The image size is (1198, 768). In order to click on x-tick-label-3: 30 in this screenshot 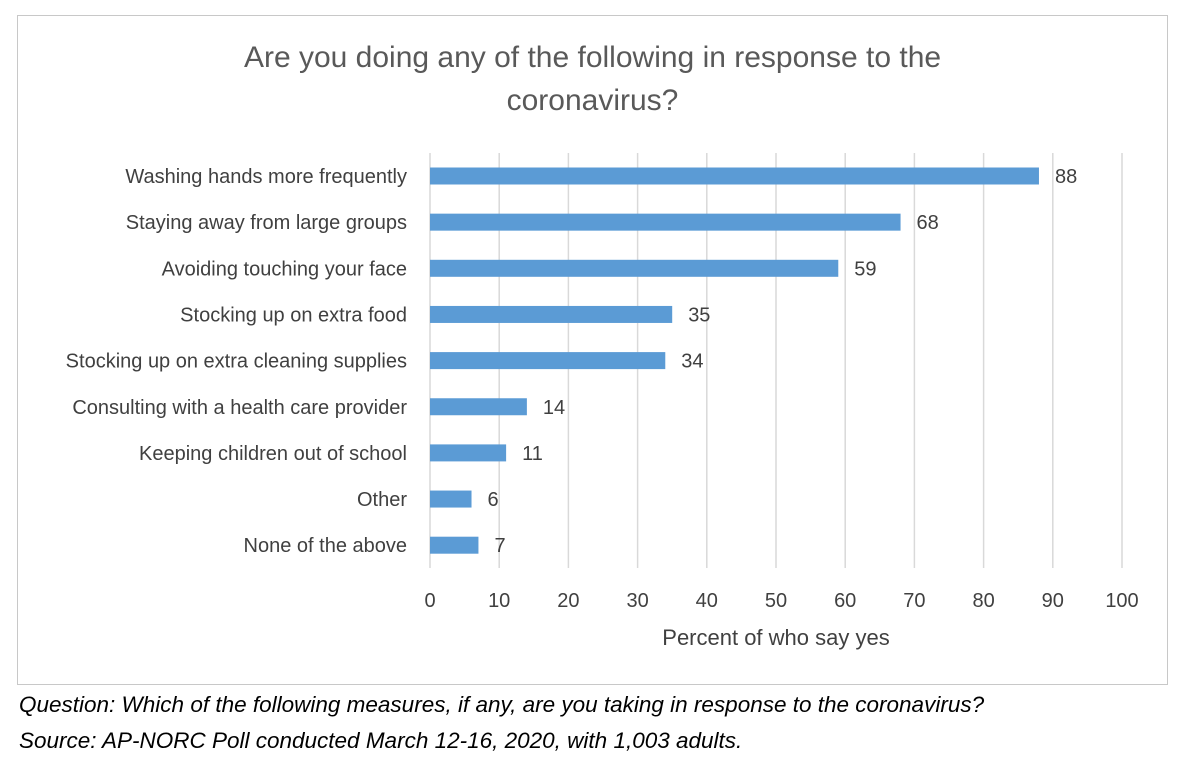, I will do `click(637, 601)`.